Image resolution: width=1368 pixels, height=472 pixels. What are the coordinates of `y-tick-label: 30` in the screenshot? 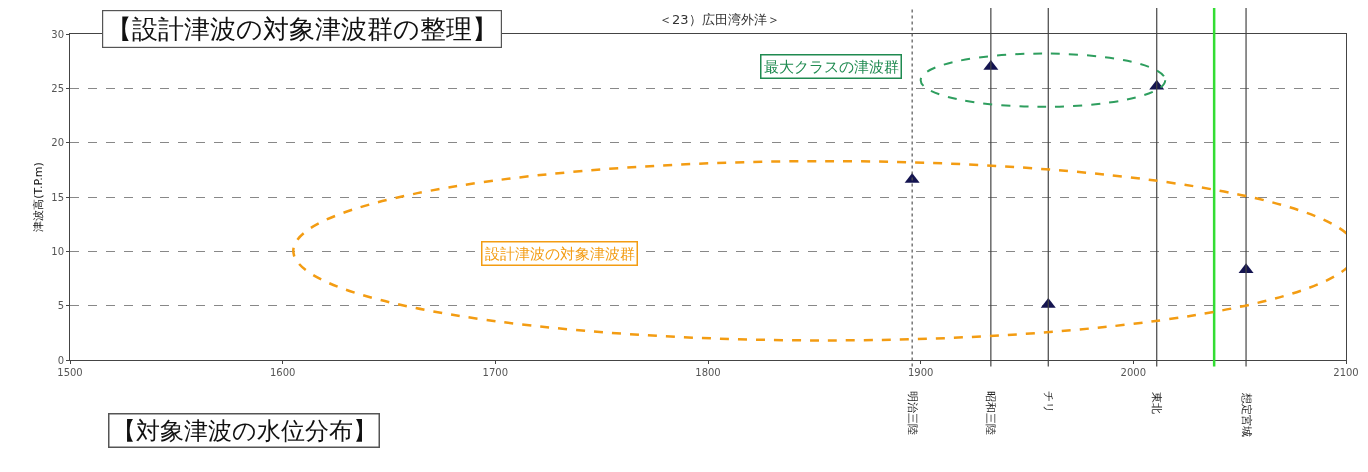 It's located at (57, 34).